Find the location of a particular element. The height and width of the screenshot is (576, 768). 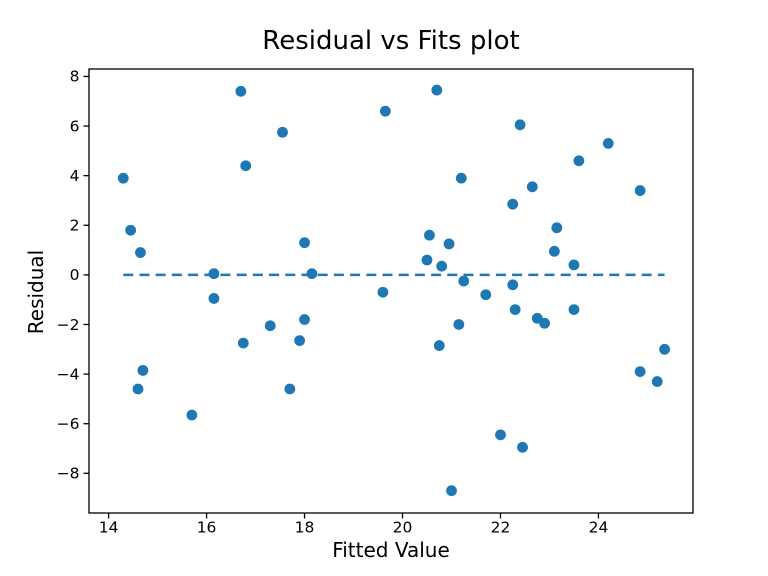

y-tick-label: 6 is located at coordinates (75, 126).